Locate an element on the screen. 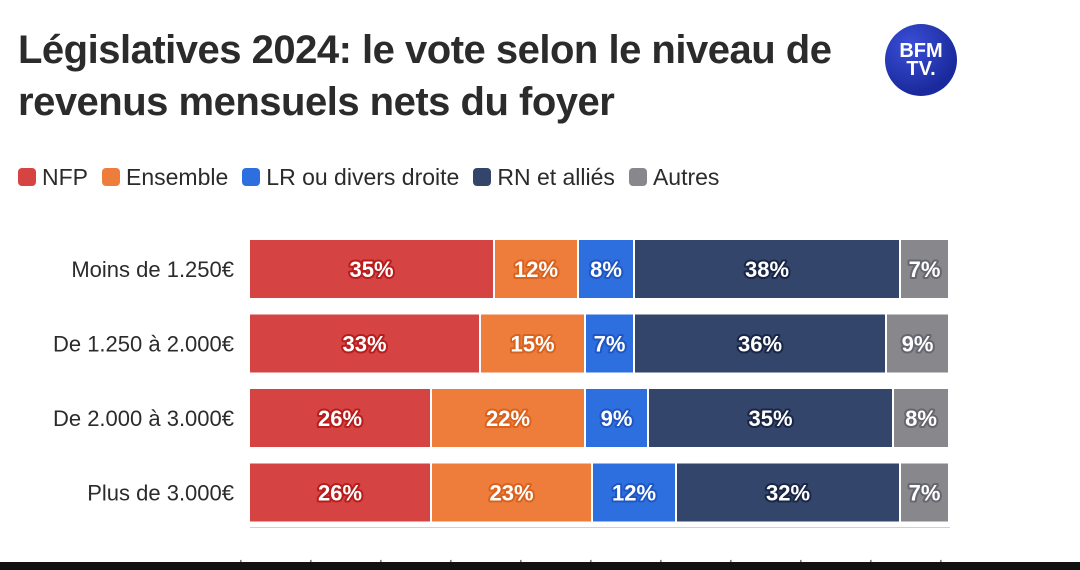 The image size is (1080, 570). segment-data-label: 23% is located at coordinates (511, 493).